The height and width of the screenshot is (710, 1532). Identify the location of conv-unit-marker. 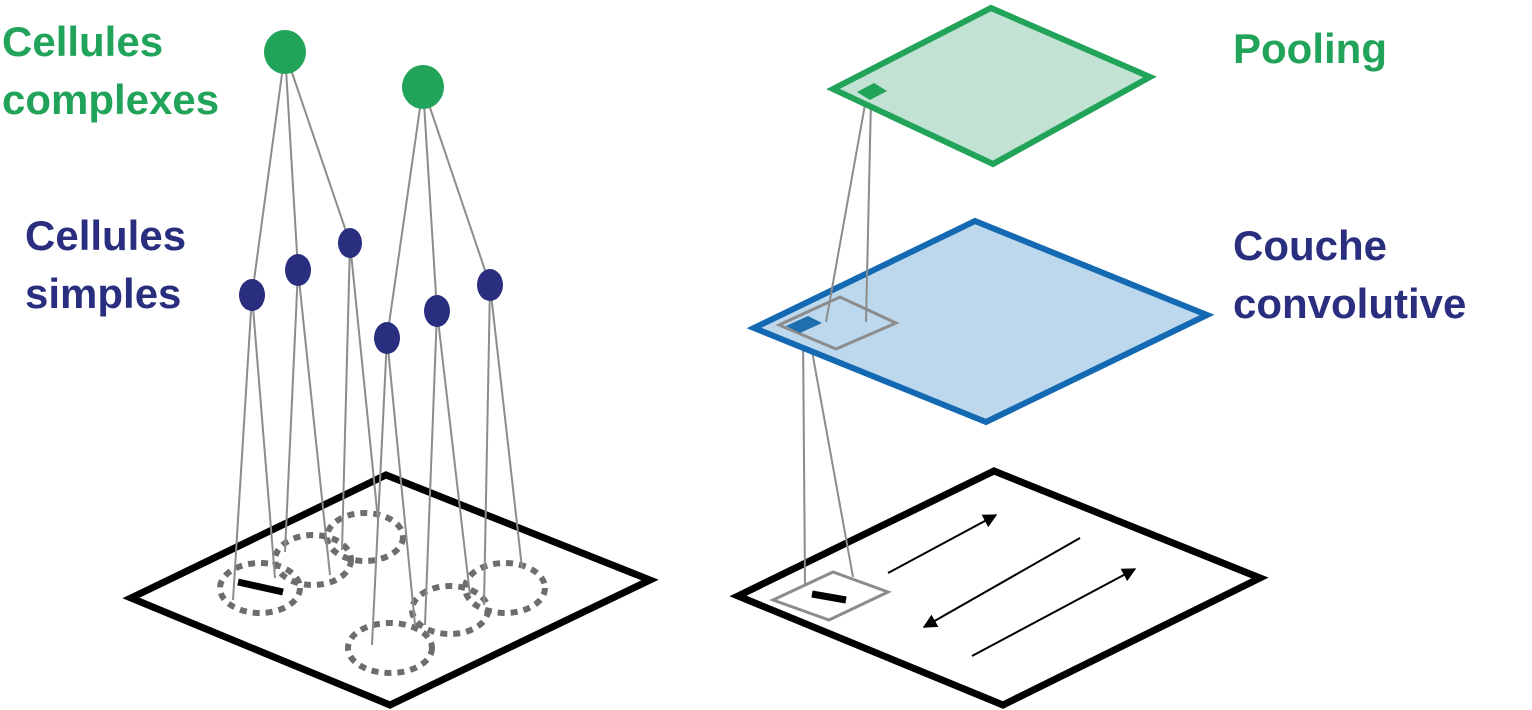
(804, 324).